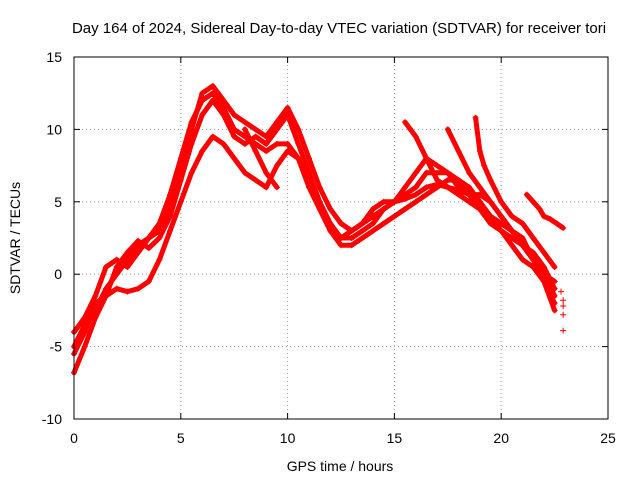  Describe the element at coordinates (54, 129) in the screenshot. I see `y-tick-label: 10` at that location.